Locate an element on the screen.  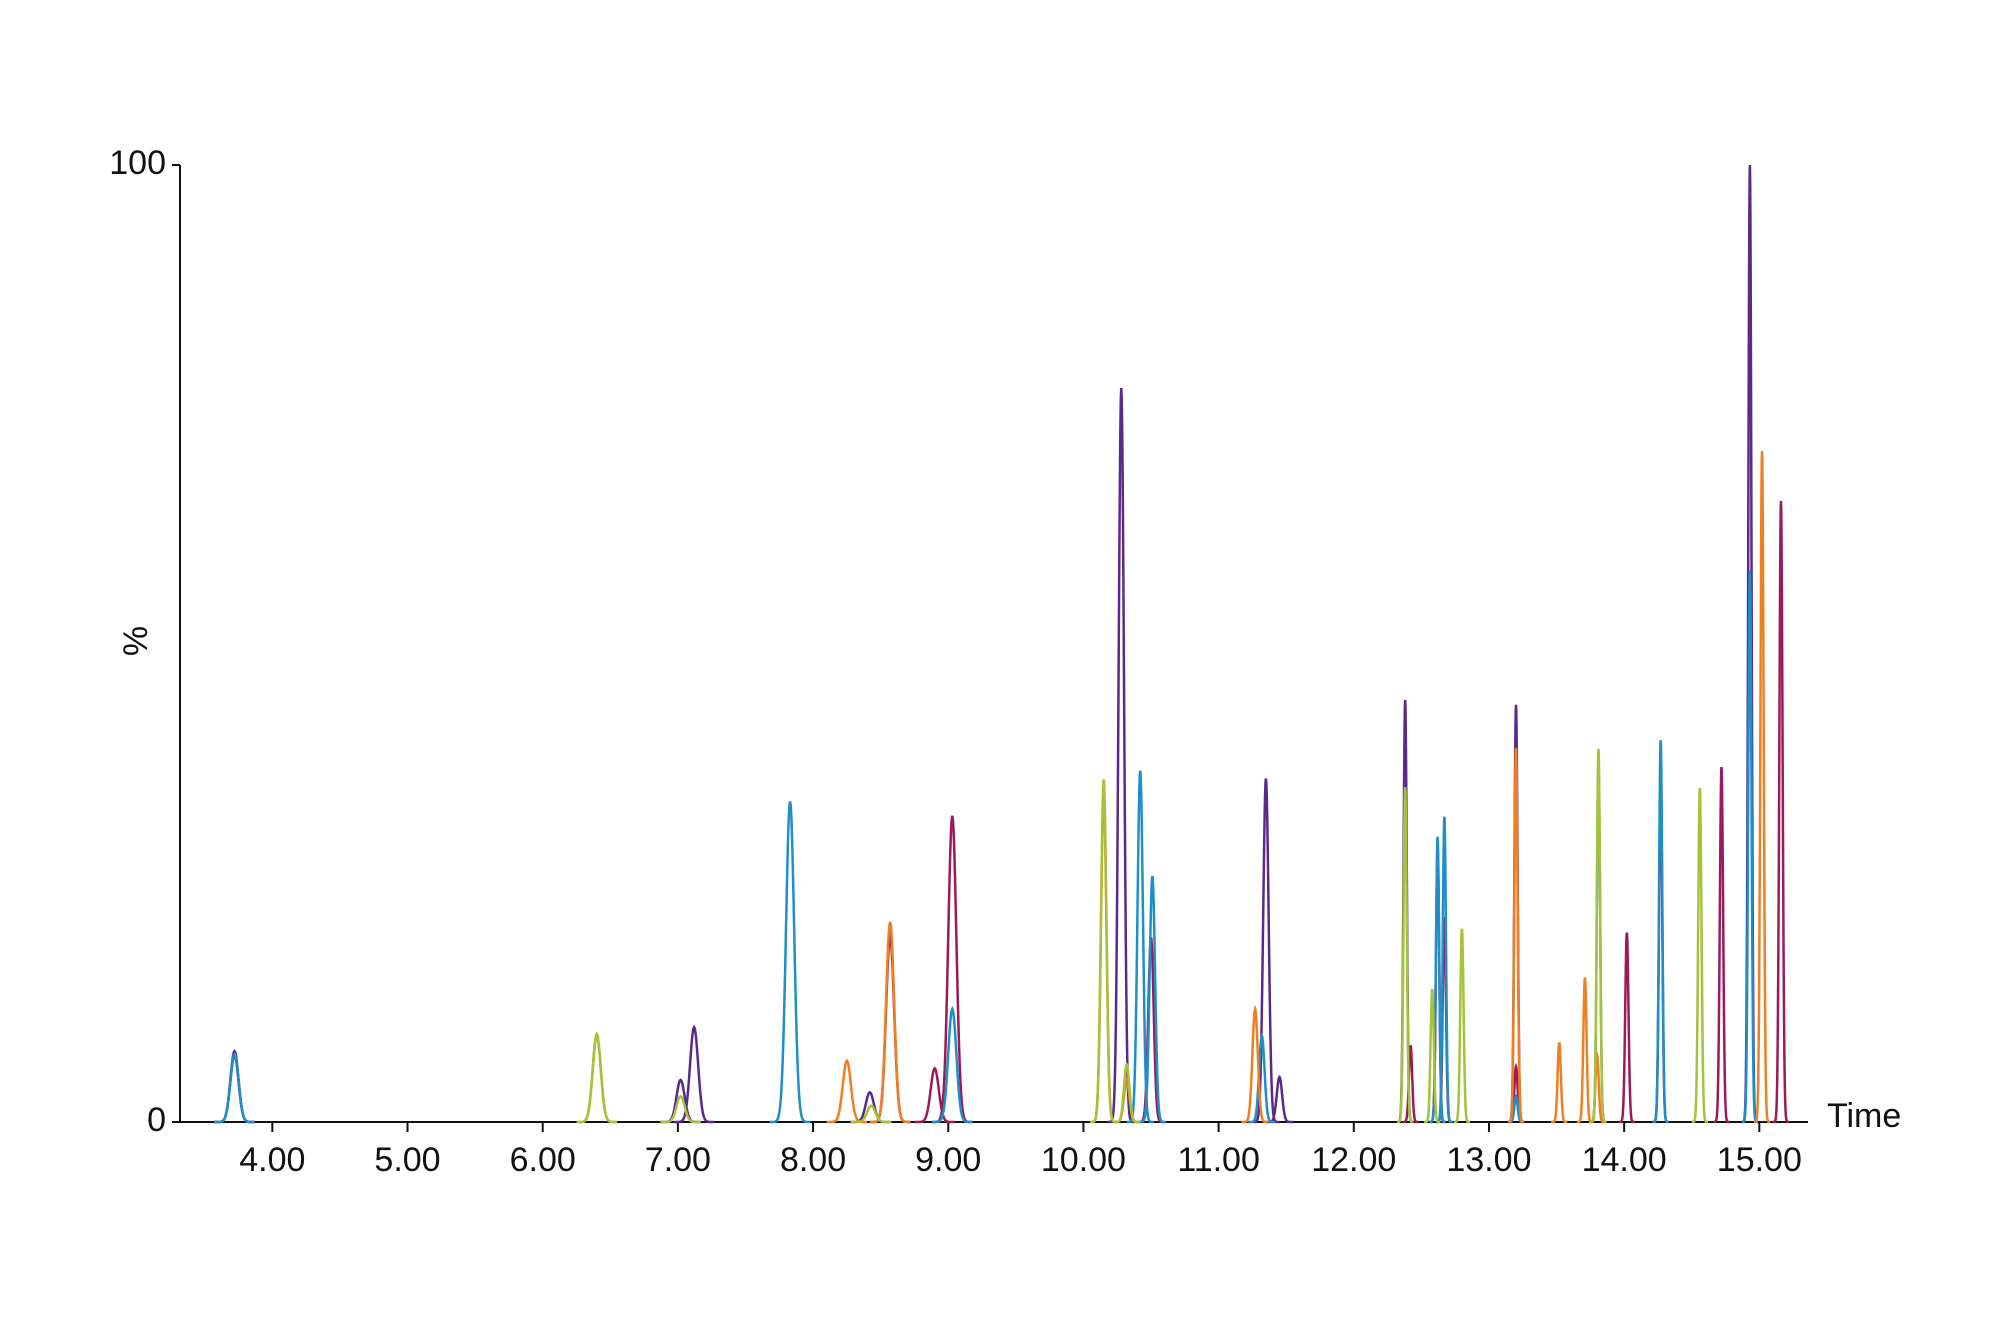
x-tick-label: 12.00 is located at coordinates (1353, 1160).